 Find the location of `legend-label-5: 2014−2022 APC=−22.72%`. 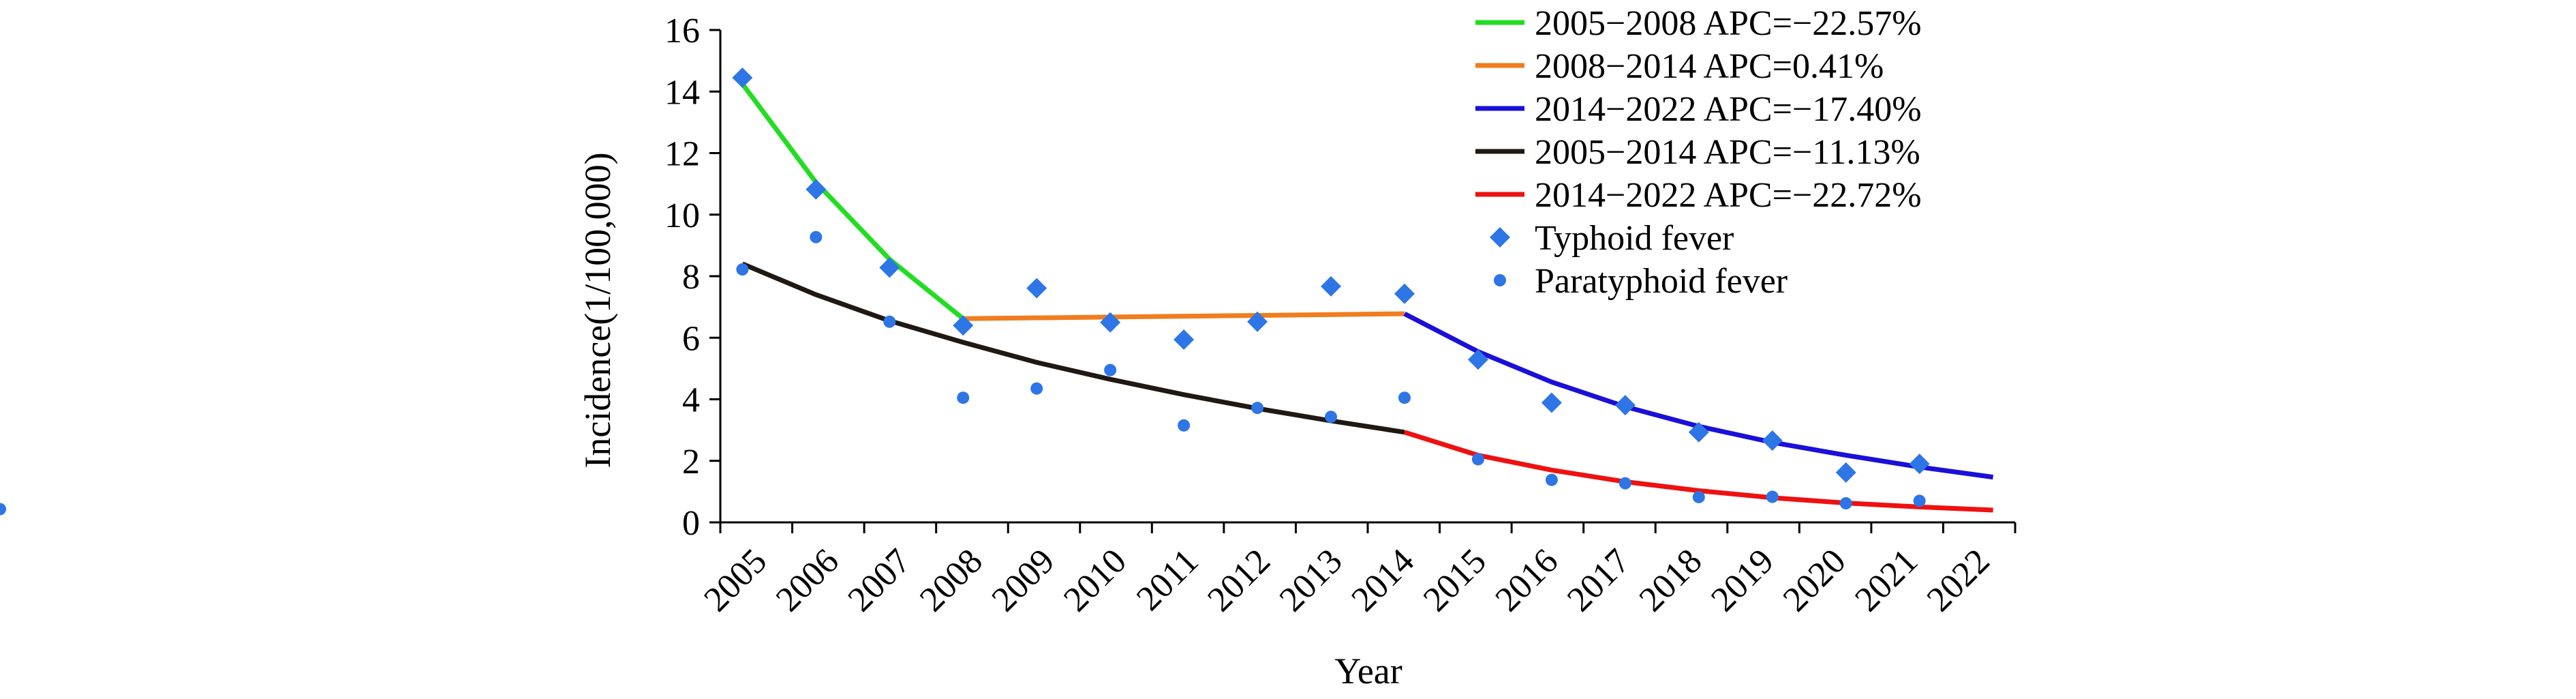

legend-label-5: 2014−2022 APC=−22.72% is located at coordinates (1728, 195).